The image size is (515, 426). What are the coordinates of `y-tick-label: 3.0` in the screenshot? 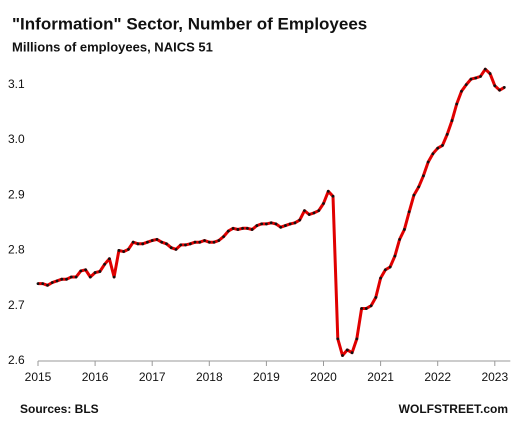 It's located at (16, 139).